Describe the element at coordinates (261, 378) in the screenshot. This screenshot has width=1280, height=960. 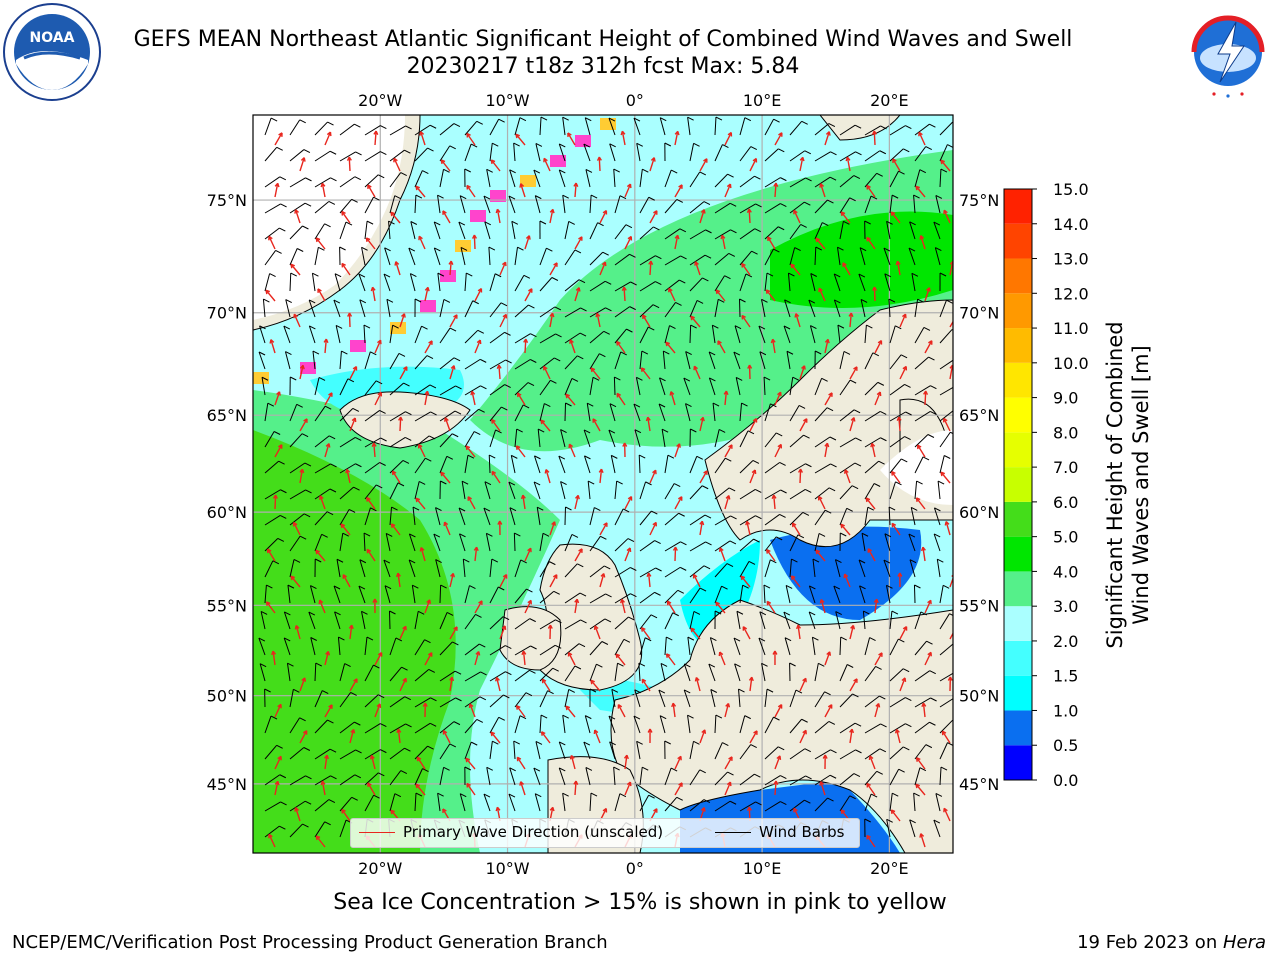
I see `sea-ice-cell` at that location.